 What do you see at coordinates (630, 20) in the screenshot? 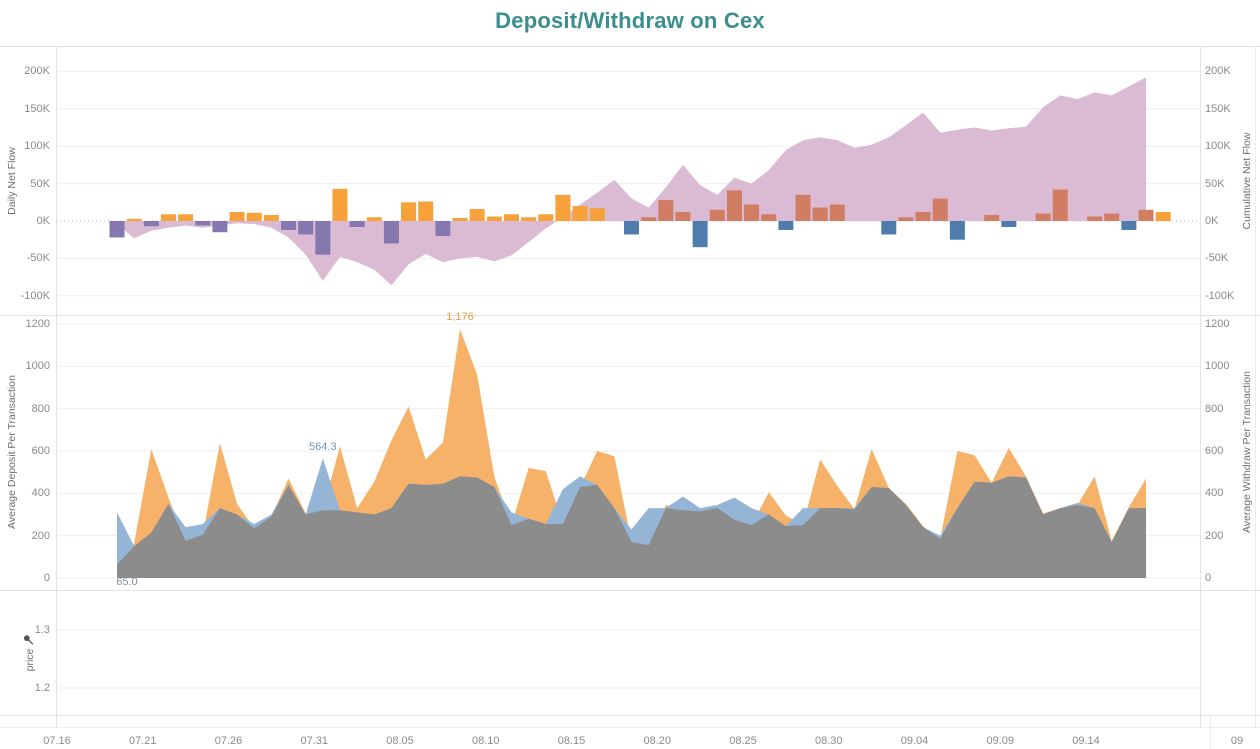
I see `page-title: Deposit/Withdraw on Cex` at bounding box center [630, 20].